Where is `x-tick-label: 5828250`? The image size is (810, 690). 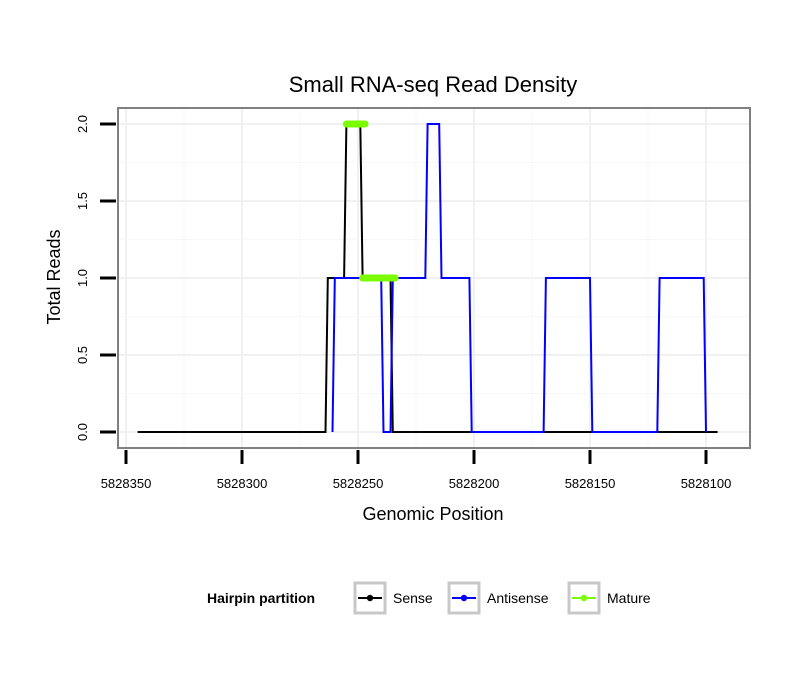
x-tick-label: 5828250 is located at coordinates (358, 483).